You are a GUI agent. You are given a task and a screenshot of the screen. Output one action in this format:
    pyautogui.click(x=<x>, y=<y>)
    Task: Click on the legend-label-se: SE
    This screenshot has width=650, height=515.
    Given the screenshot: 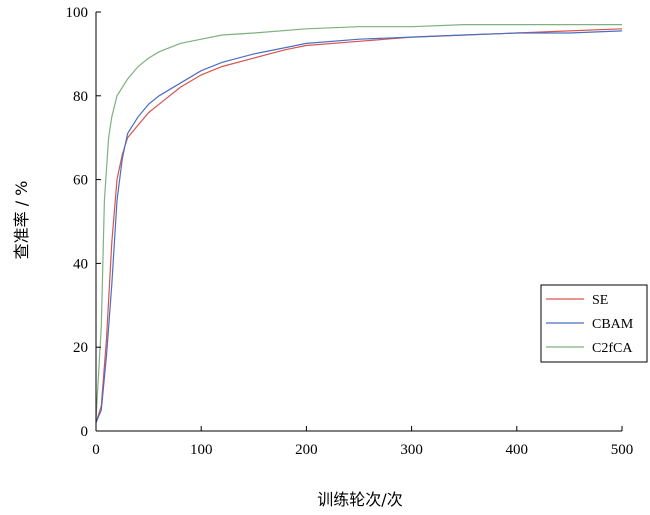 What is the action you would take?
    pyautogui.click(x=600, y=300)
    